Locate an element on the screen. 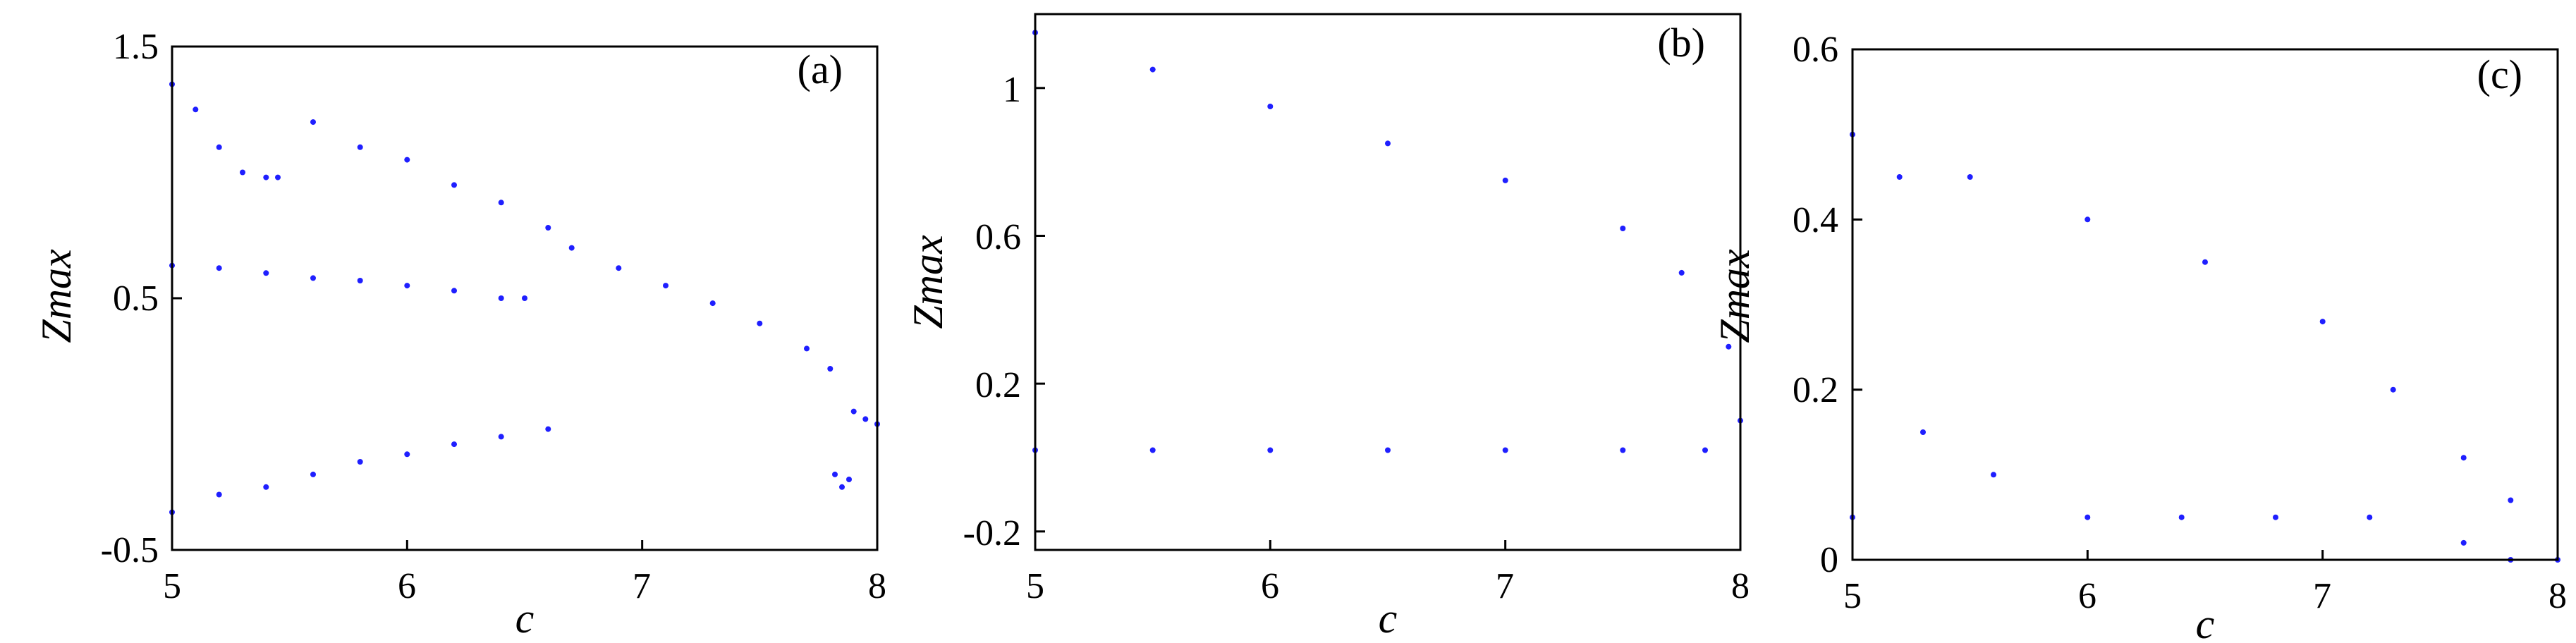 The height and width of the screenshot is (643, 2576). panel-b-xlabel: c is located at coordinates (1389, 619).